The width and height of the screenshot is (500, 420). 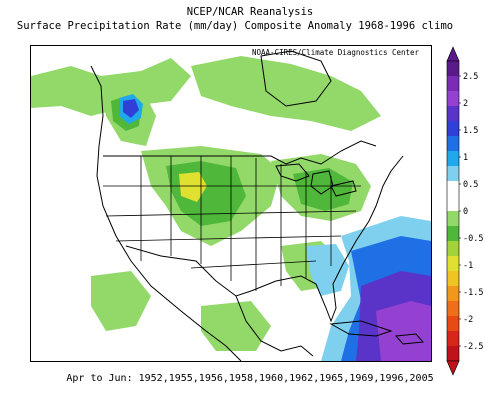 What do you see at coordinates (131, 108) in the screenshot?
I see `anomaly-region-bc-wet-core` at bounding box center [131, 108].